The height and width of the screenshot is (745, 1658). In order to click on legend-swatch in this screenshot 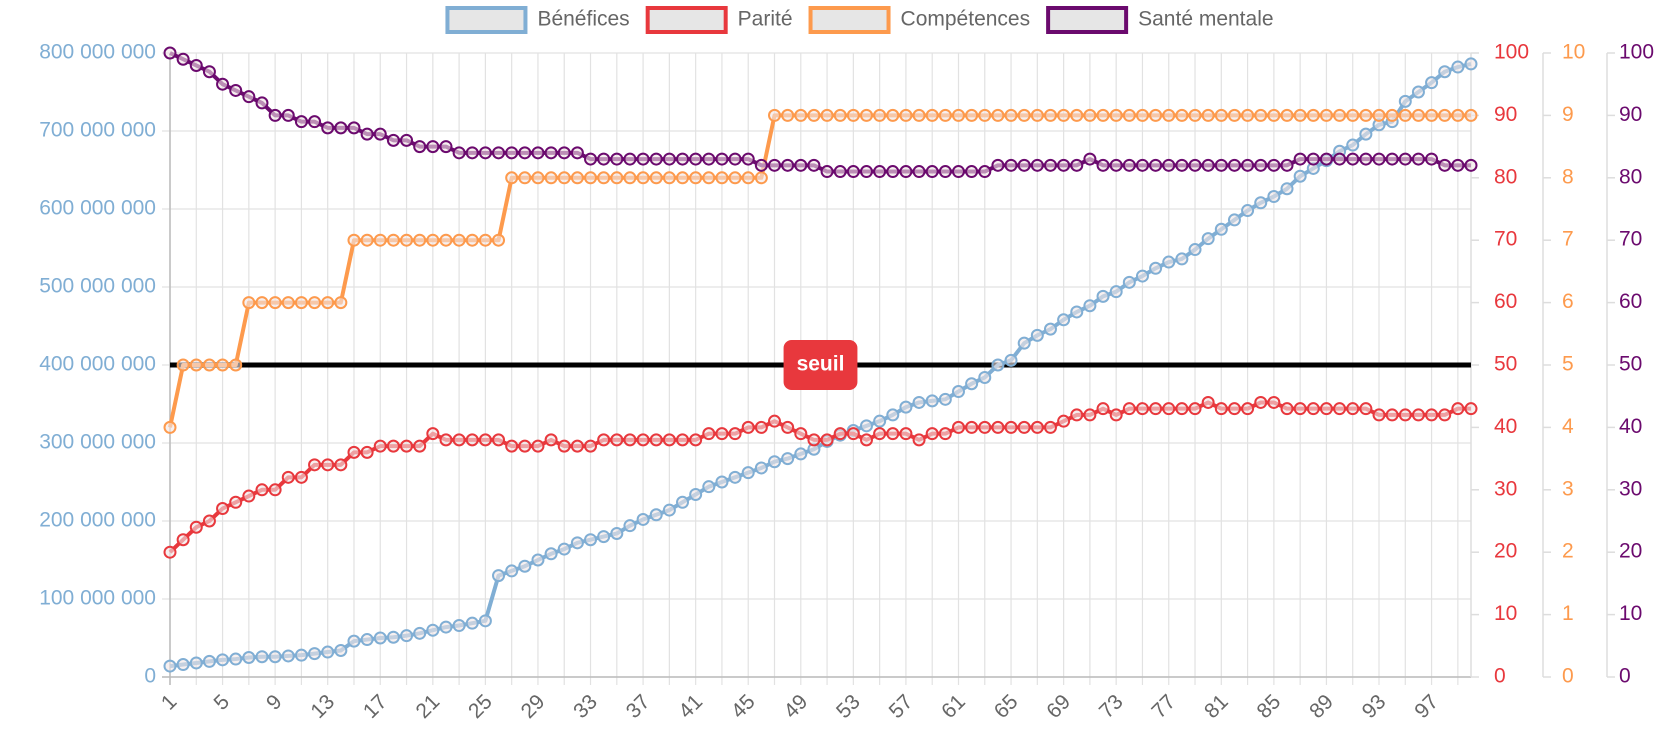, I will do `click(686, 20)`.